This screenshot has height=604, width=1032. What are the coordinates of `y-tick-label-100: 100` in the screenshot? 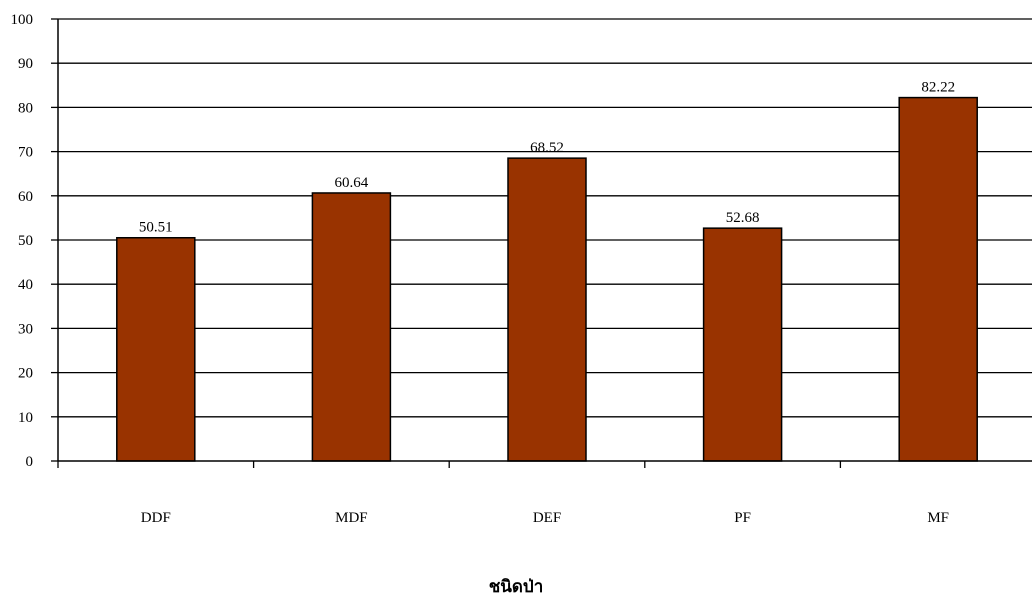 It's located at (22, 20).